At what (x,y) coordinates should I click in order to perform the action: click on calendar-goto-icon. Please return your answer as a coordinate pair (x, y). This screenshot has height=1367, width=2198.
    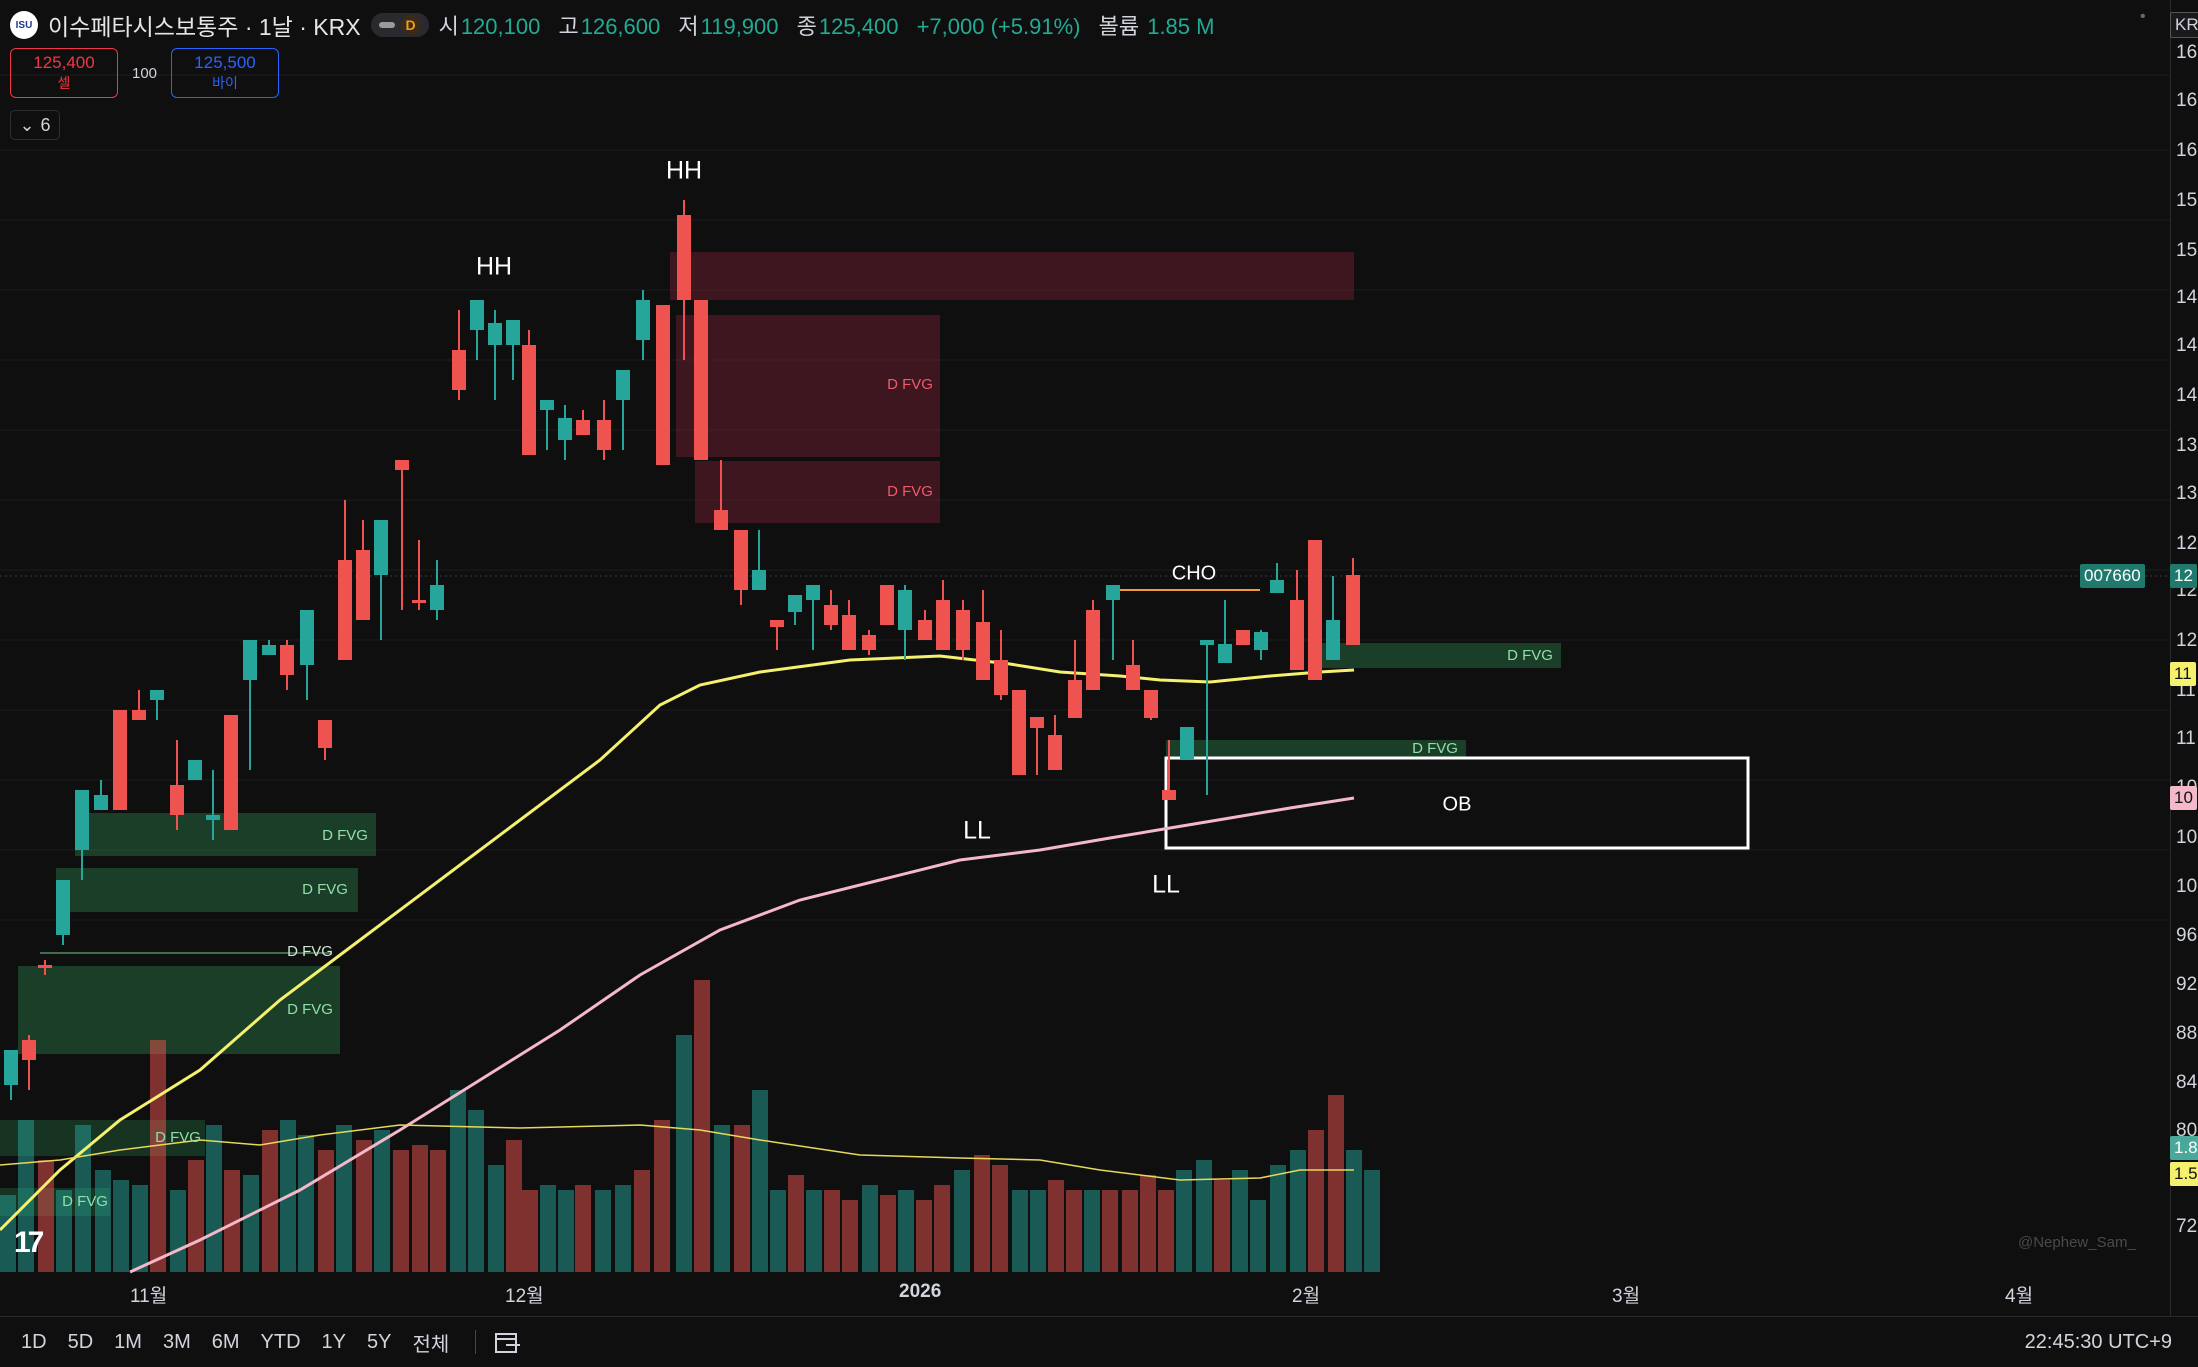
    Looking at the image, I should click on (498, 1342).